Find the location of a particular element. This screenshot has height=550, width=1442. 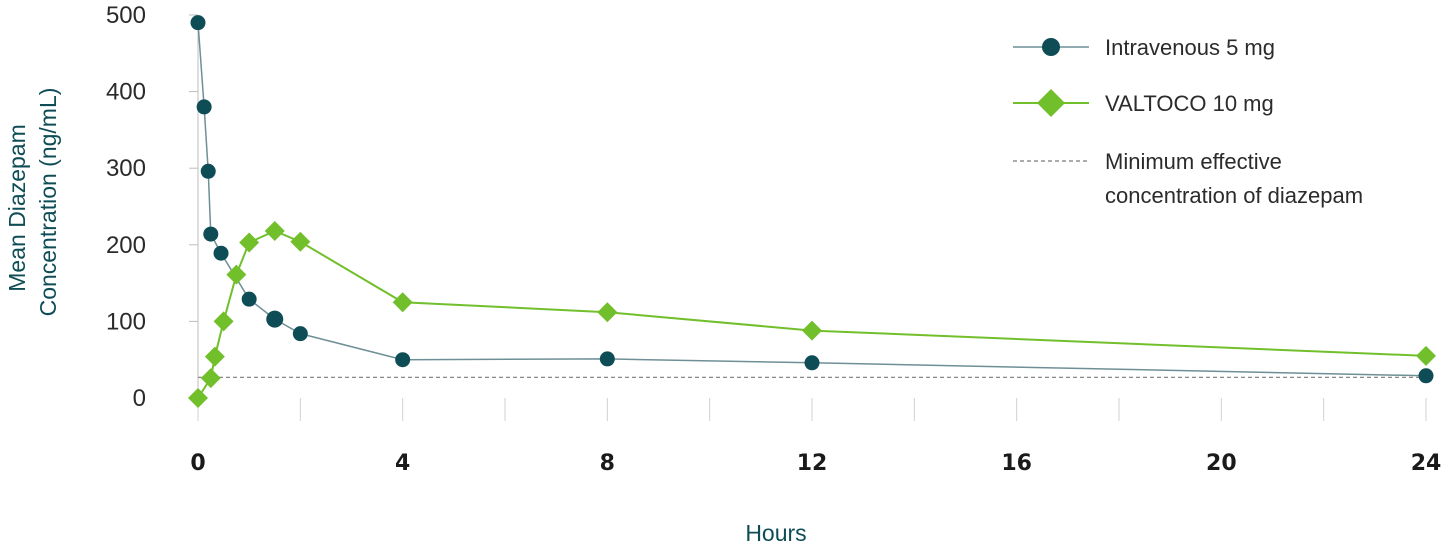

legend-item-iv: Intravenous 5 mg is located at coordinates (1144, 47).